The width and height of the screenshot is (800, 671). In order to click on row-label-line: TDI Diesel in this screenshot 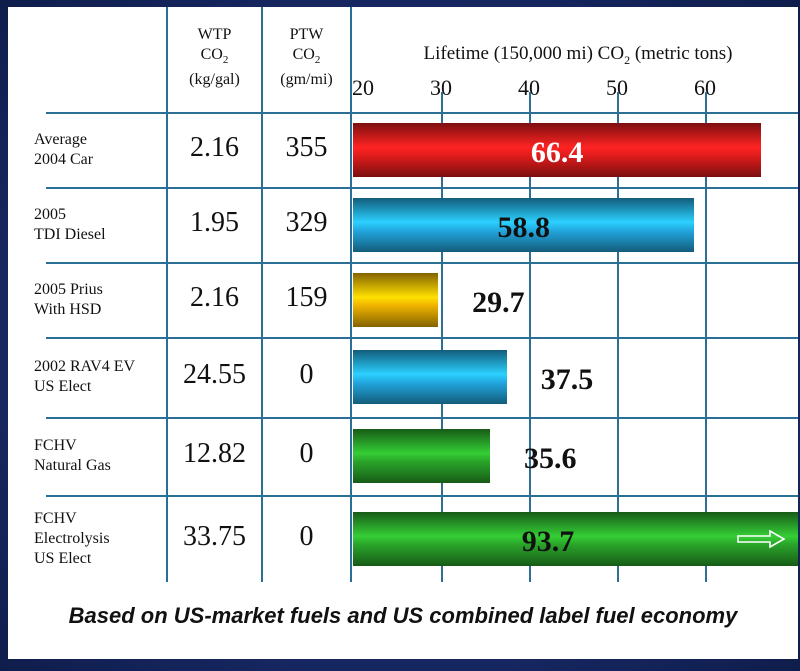, I will do `click(70, 234)`.